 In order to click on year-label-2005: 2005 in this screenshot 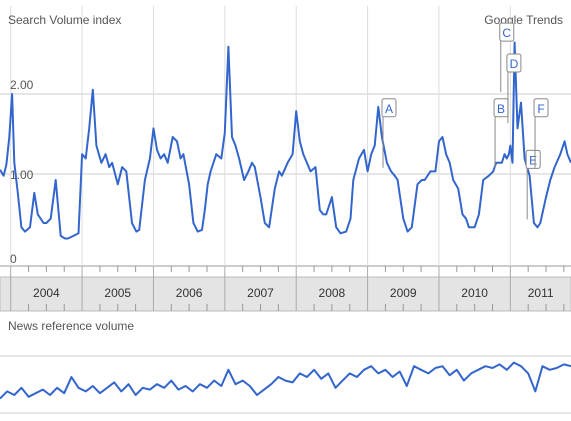, I will do `click(117, 293)`.